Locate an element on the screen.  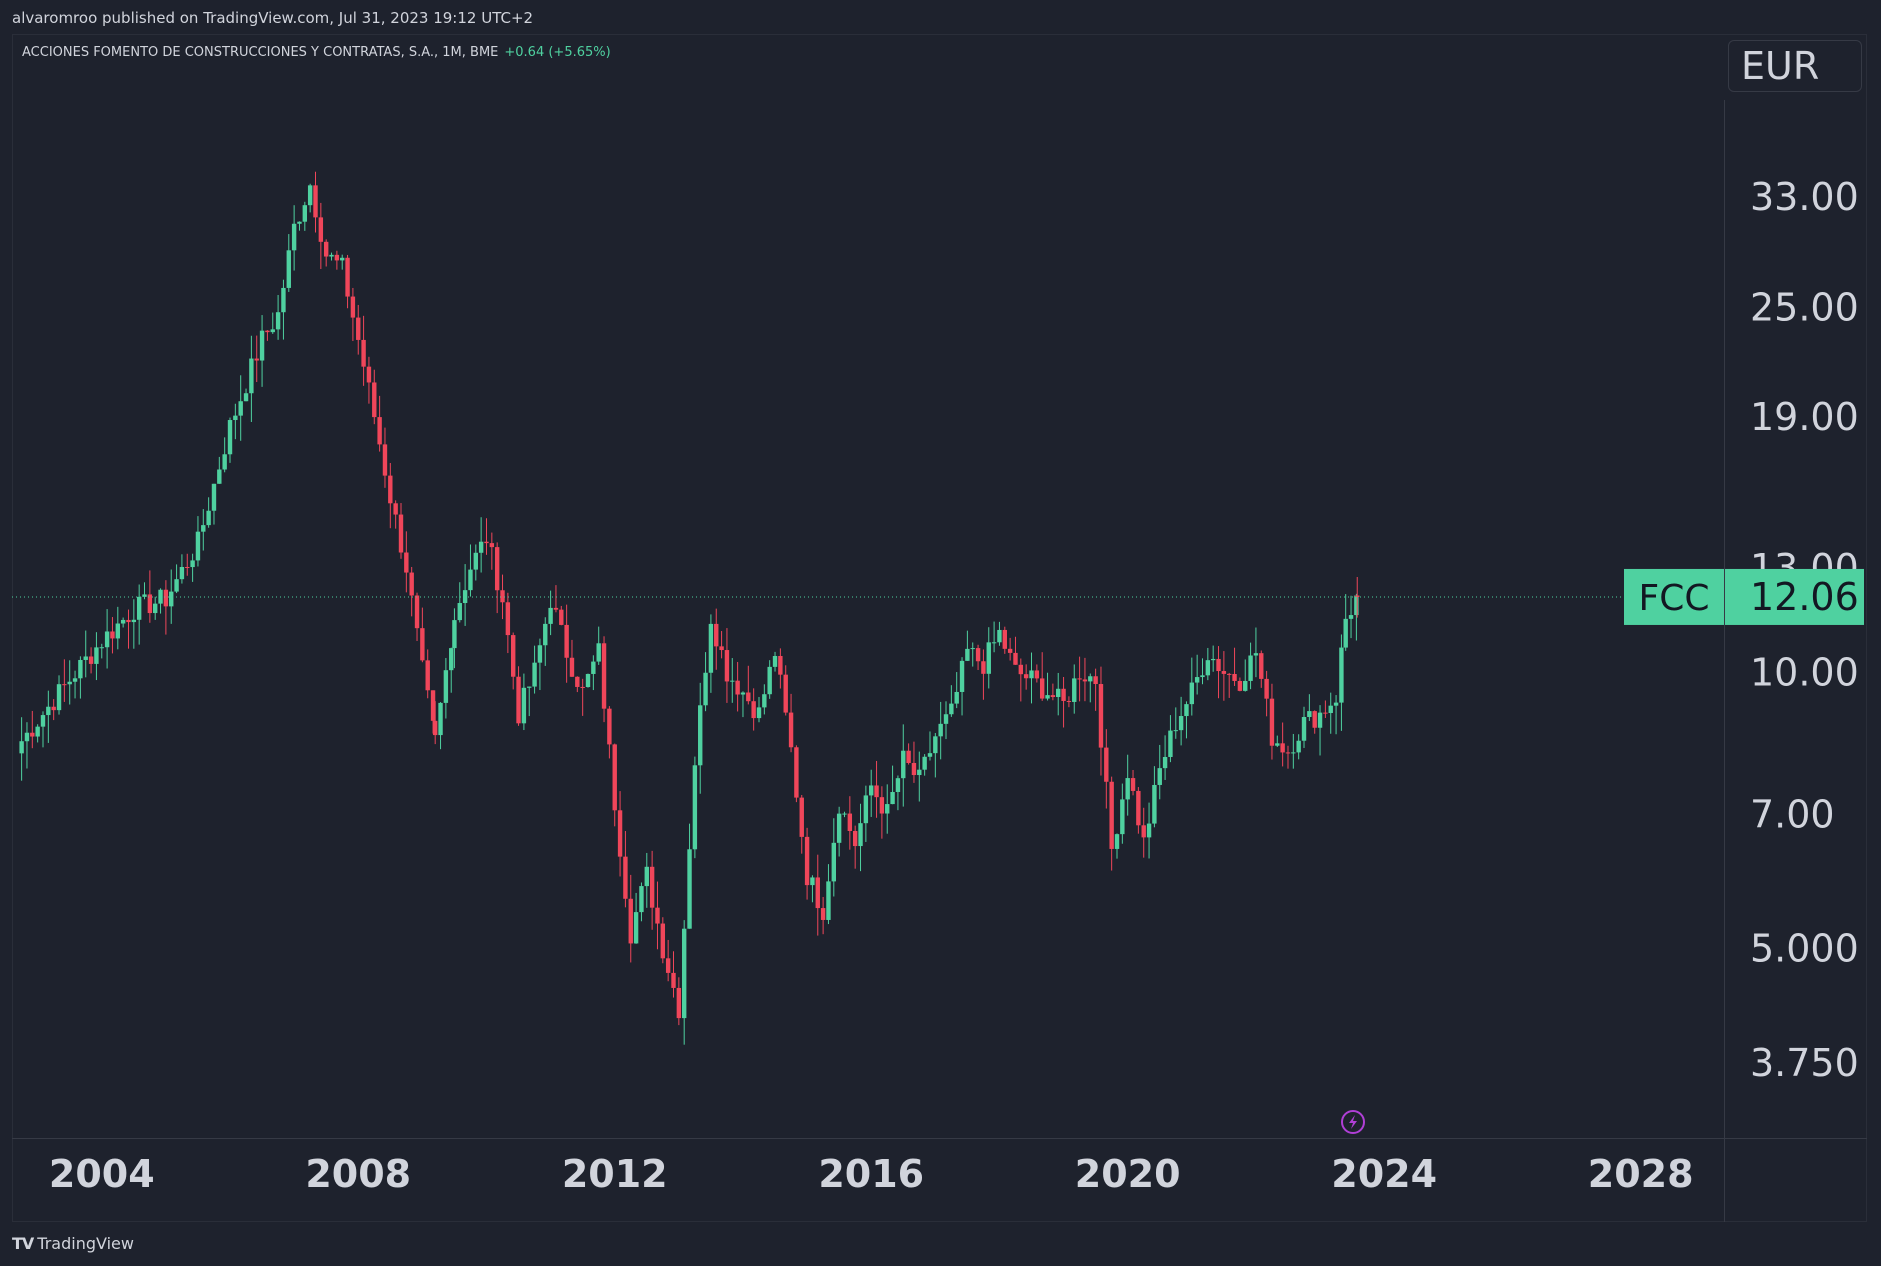
time-axis: 2004 2008 2012 2016 2020 2024 2028 is located at coordinates (871, 1174).